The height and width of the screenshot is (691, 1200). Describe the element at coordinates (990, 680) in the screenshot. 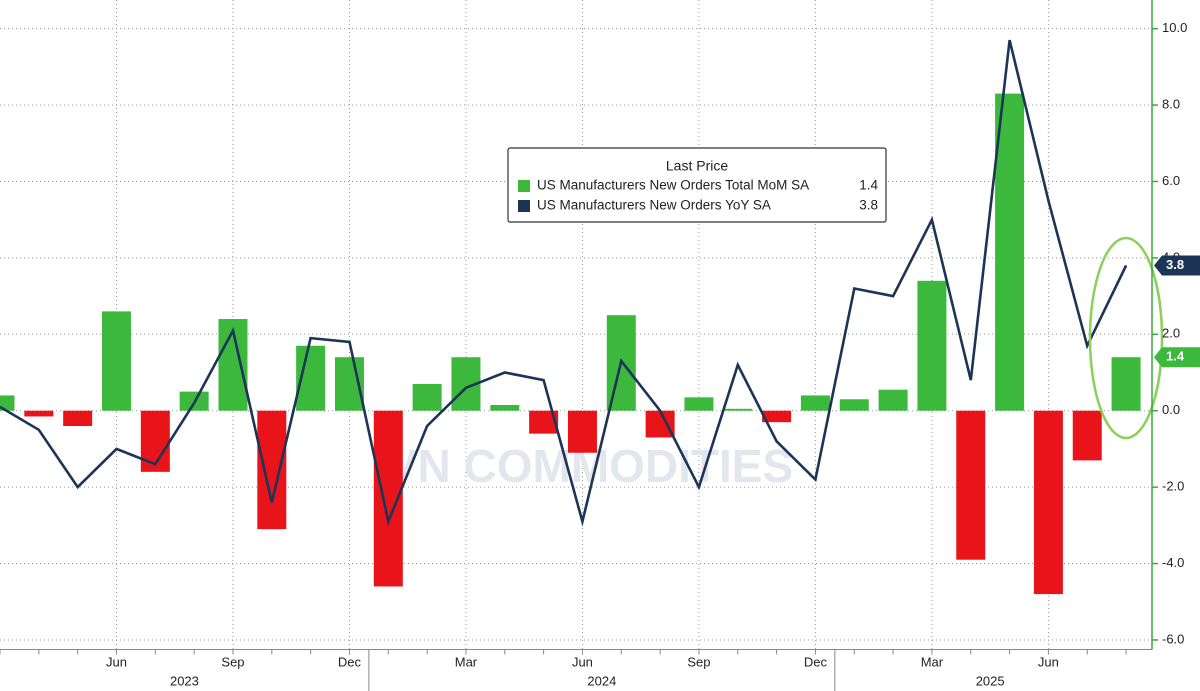

I see `x-group-label: 2025` at that location.